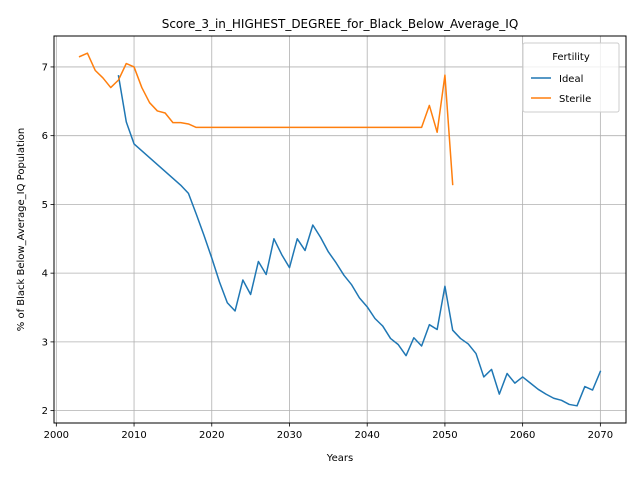  What do you see at coordinates (56, 435) in the screenshot?
I see `x-tick-label: 2000` at bounding box center [56, 435].